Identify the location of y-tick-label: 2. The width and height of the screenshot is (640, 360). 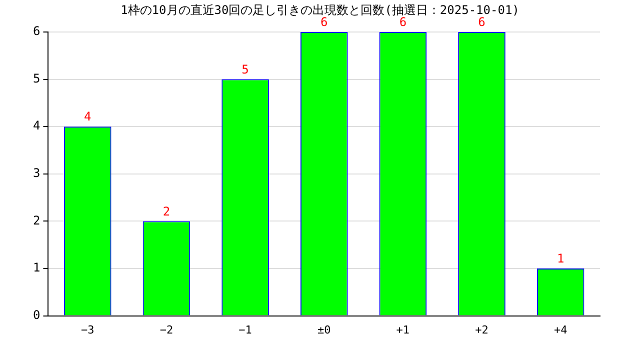
(36, 220).